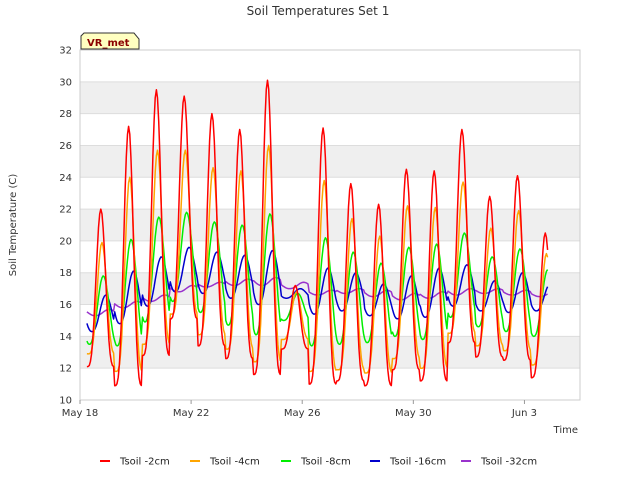  What do you see at coordinates (65, 210) in the screenshot?
I see `y-tick-label: 22` at bounding box center [65, 210].